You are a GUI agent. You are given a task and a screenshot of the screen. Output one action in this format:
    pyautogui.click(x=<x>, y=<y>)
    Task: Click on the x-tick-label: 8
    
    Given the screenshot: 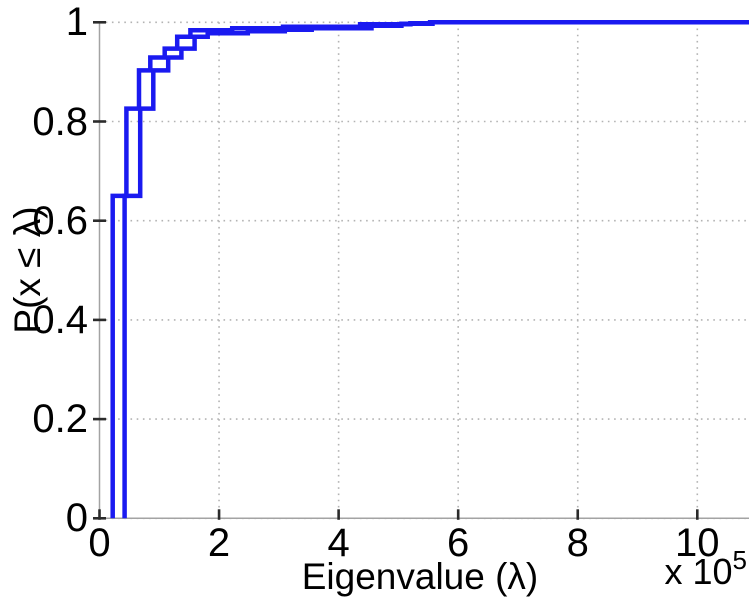 What is the action you would take?
    pyautogui.click(x=577, y=543)
    